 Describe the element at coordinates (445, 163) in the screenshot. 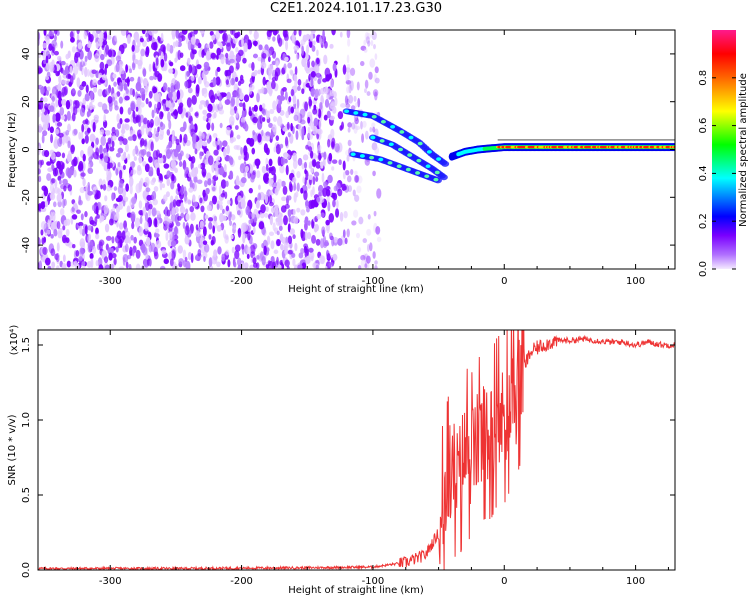

I see `track-cell` at that location.